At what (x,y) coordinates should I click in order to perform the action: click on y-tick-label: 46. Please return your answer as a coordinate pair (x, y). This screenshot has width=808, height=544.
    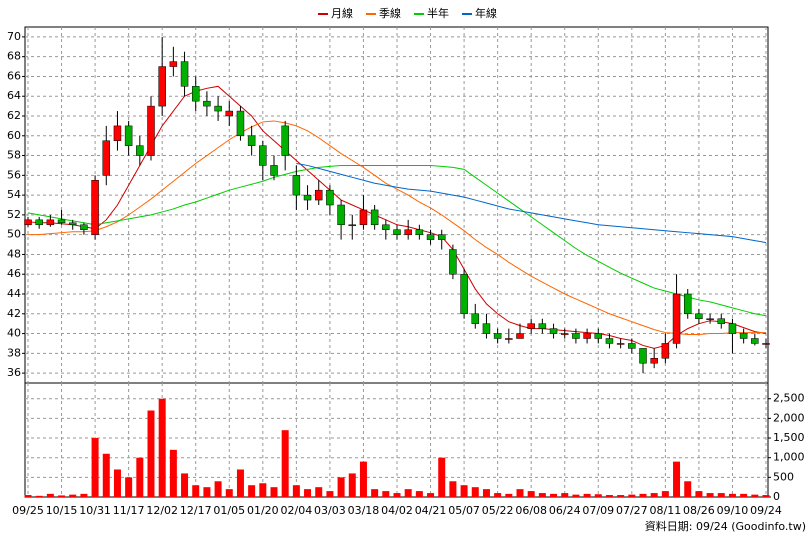
    Looking at the image, I should click on (14, 273).